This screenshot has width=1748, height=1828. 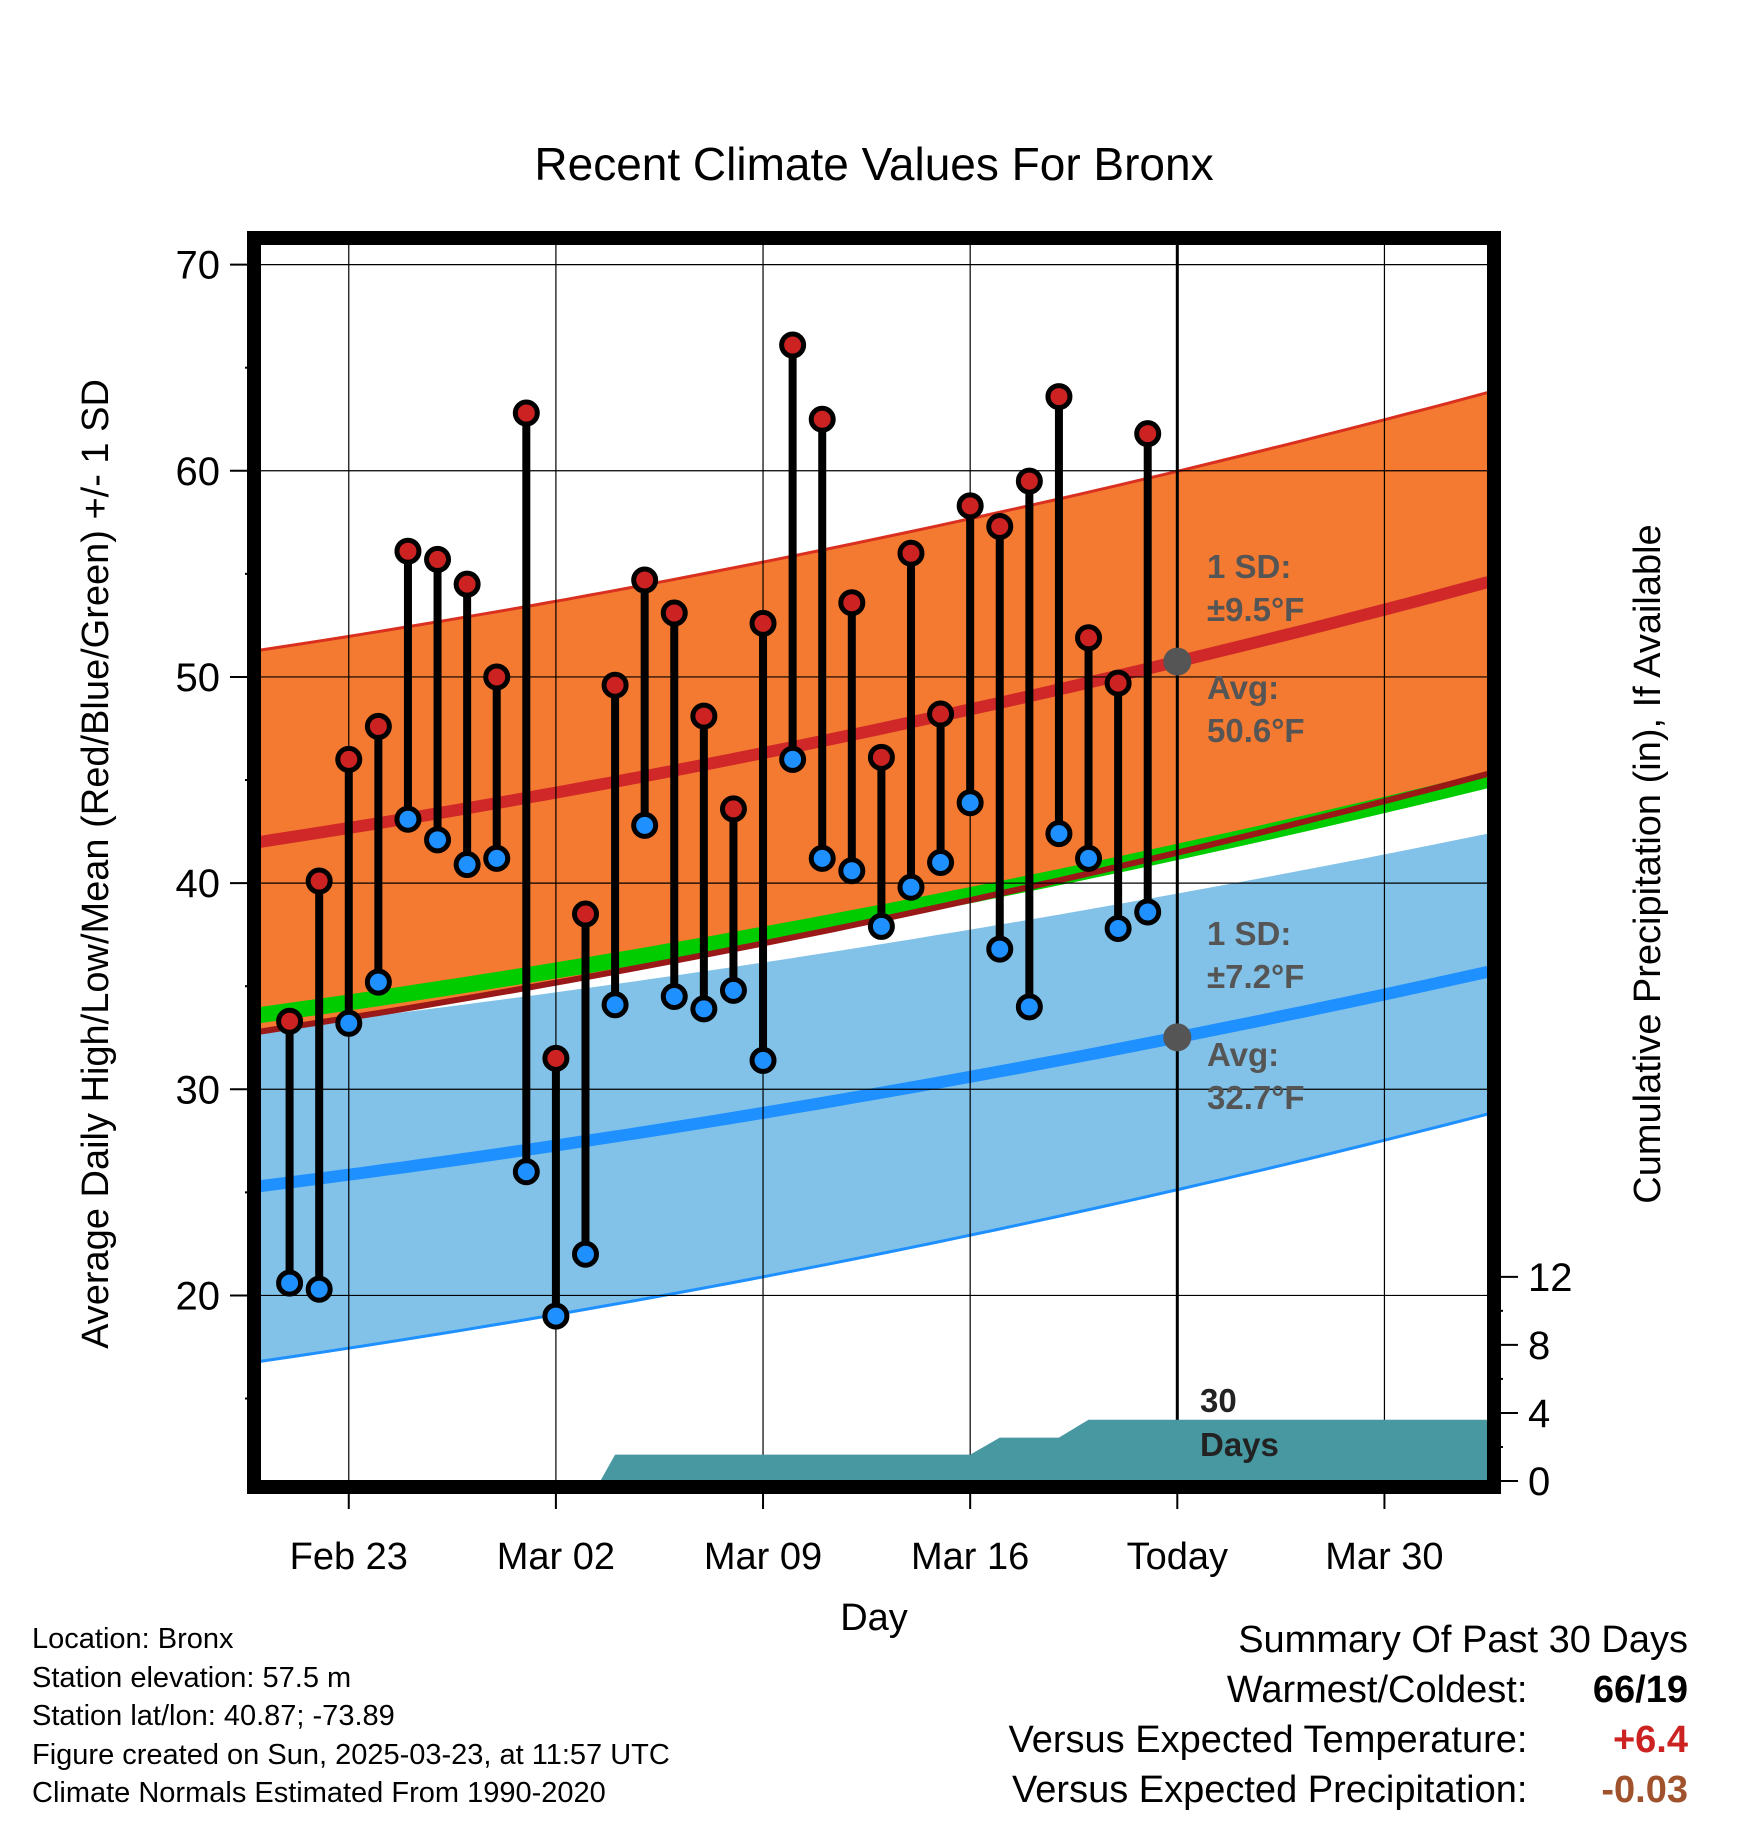 I want to click on y-left-tick-label: 70, so click(x=198, y=266).